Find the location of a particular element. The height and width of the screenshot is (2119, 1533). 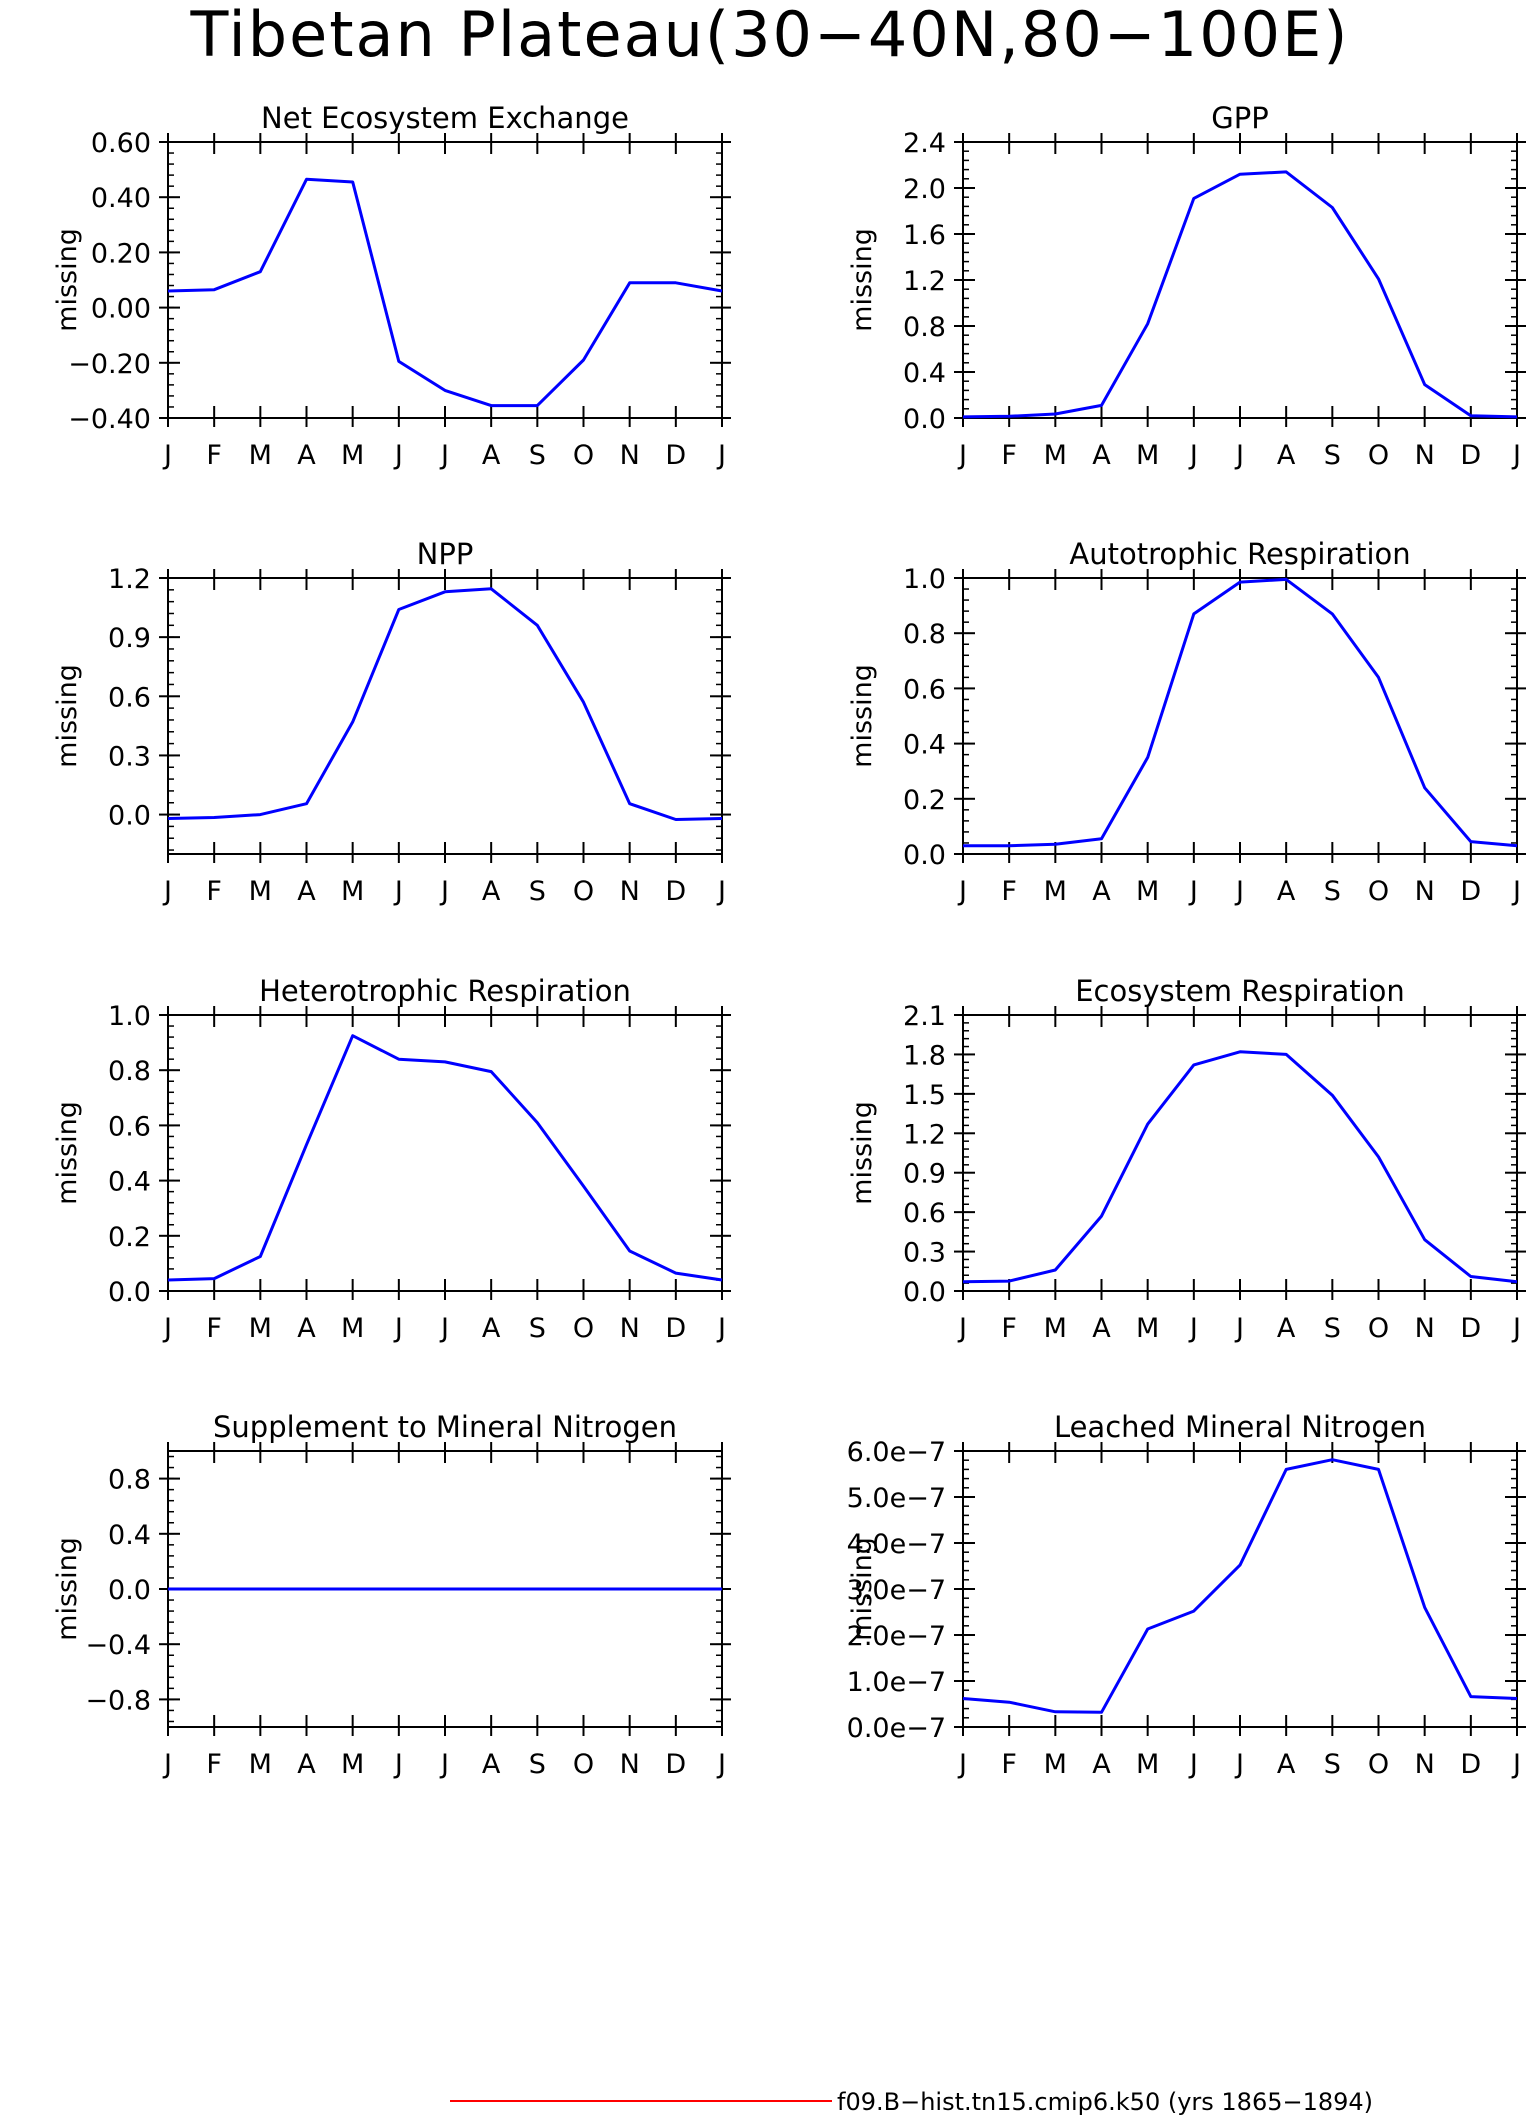

plot-frame is located at coordinates (1240, 280).